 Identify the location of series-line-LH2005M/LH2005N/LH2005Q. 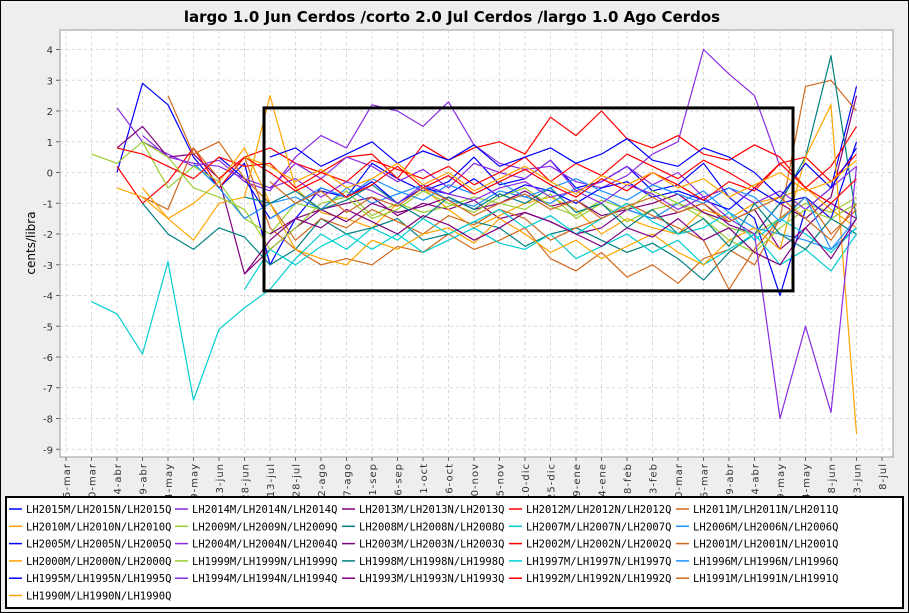
(538, 180).